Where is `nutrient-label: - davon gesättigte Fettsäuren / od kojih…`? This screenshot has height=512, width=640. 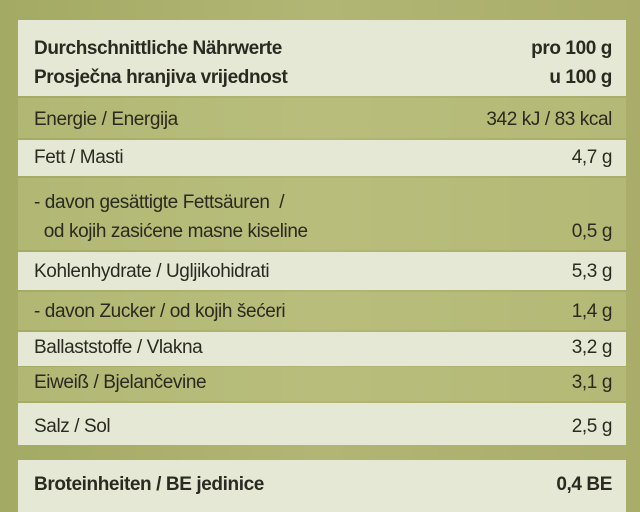 nutrient-label: - davon gesättigte Fettsäuren / od kojih… is located at coordinates (171, 217).